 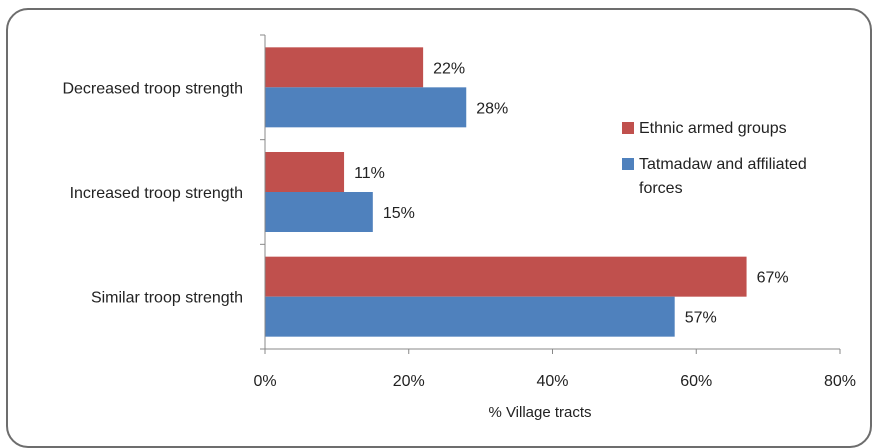 I want to click on legend-label: forces, so click(x=661, y=188).